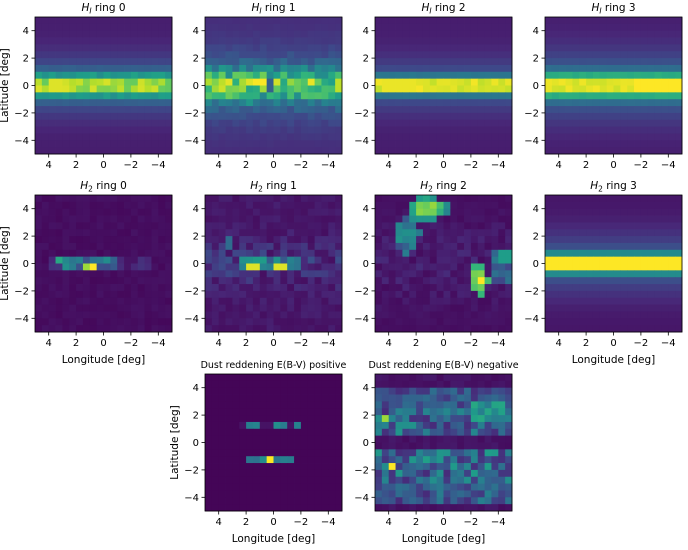  Describe the element at coordinates (26, 209) in the screenshot. I see `y-tick-label: 4` at that location.